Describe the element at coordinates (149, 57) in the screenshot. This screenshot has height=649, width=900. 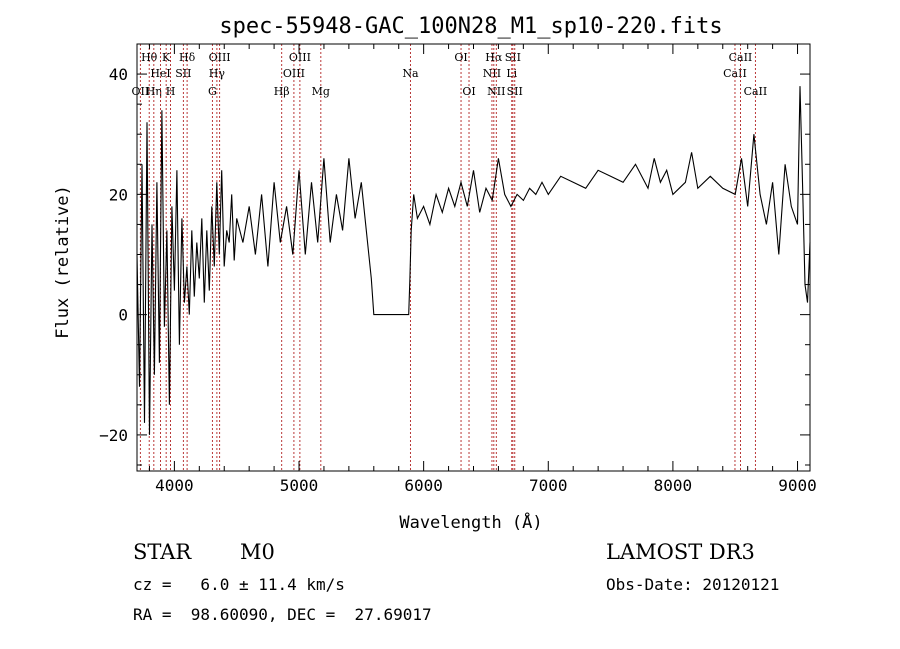
I see `spectral-line-label-1: Hθ` at that location.